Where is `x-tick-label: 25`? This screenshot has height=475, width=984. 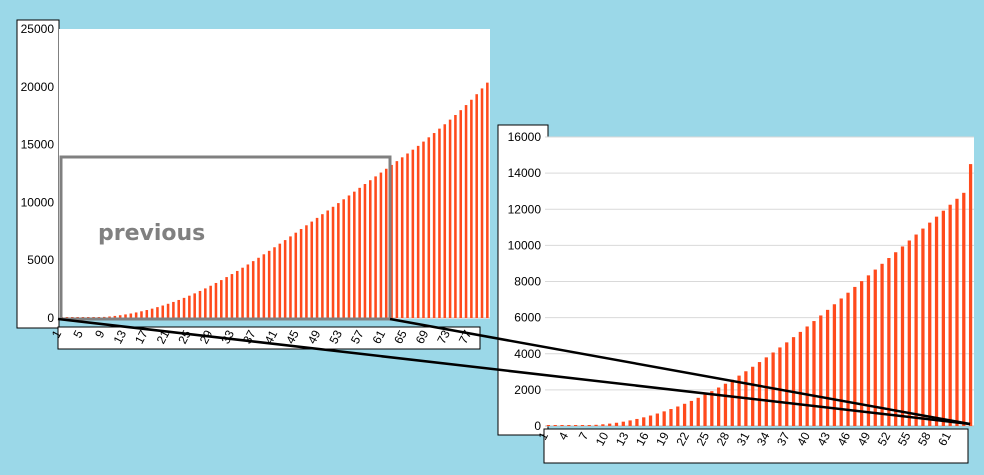 x-tick-label: 25 is located at coordinates (703, 439).